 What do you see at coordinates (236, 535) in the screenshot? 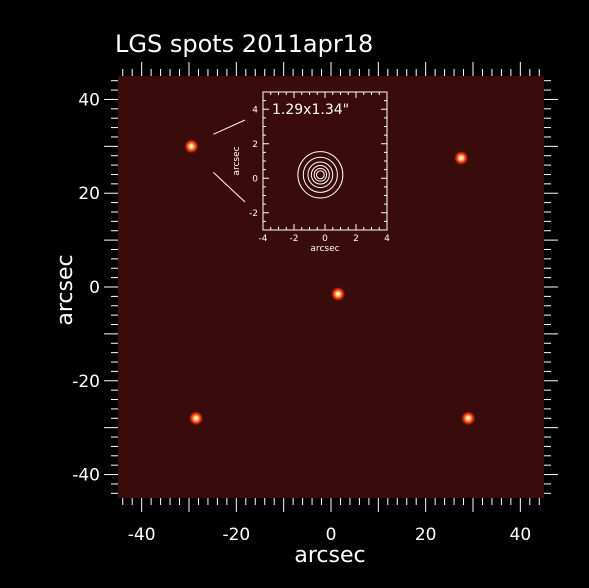
I see `x-tick-label: -20` at bounding box center [236, 535].